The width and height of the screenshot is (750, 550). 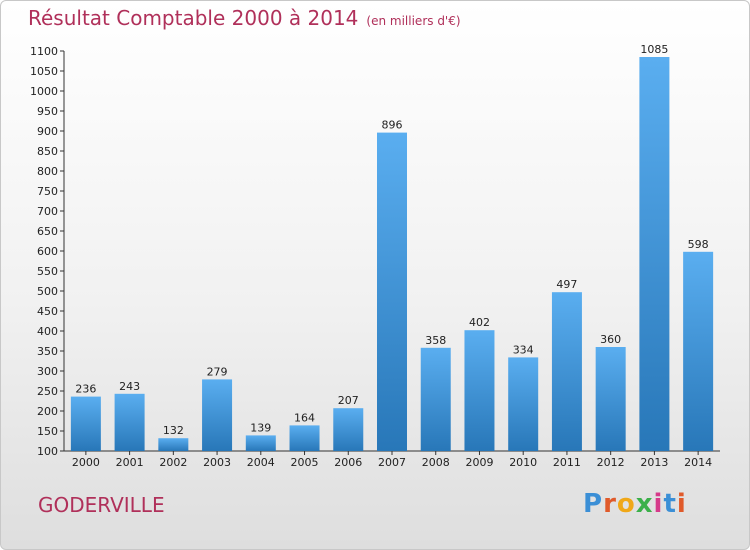 I want to click on data-label: 402, so click(x=479, y=322).